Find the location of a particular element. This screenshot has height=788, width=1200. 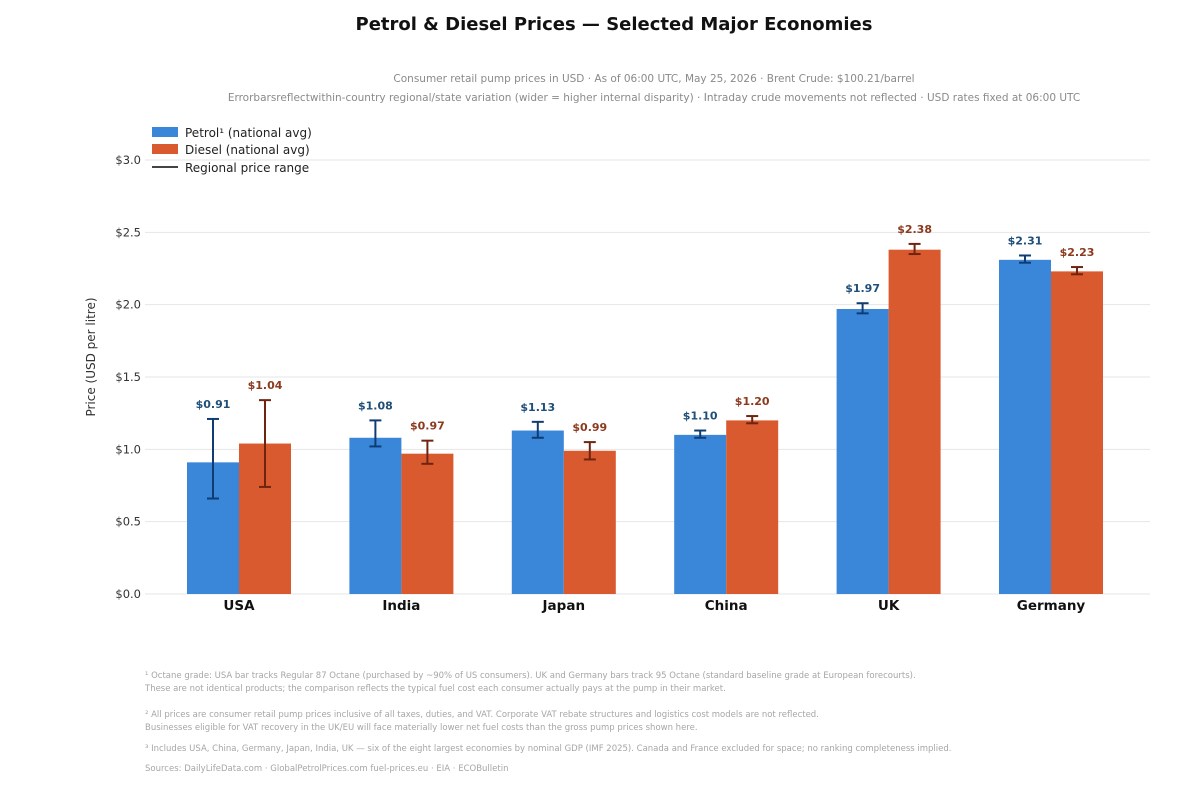

value-label: $2.31 is located at coordinates (1025, 240).